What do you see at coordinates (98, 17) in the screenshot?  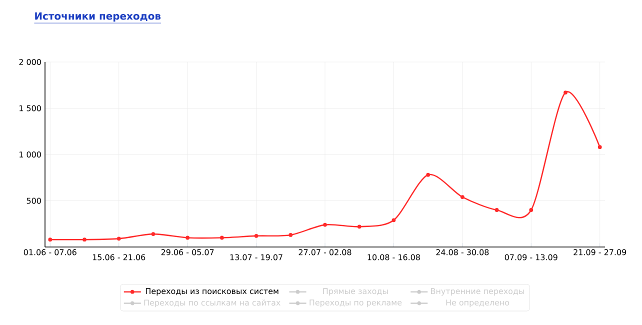 I see `chart-title: Источники переходов` at bounding box center [98, 17].